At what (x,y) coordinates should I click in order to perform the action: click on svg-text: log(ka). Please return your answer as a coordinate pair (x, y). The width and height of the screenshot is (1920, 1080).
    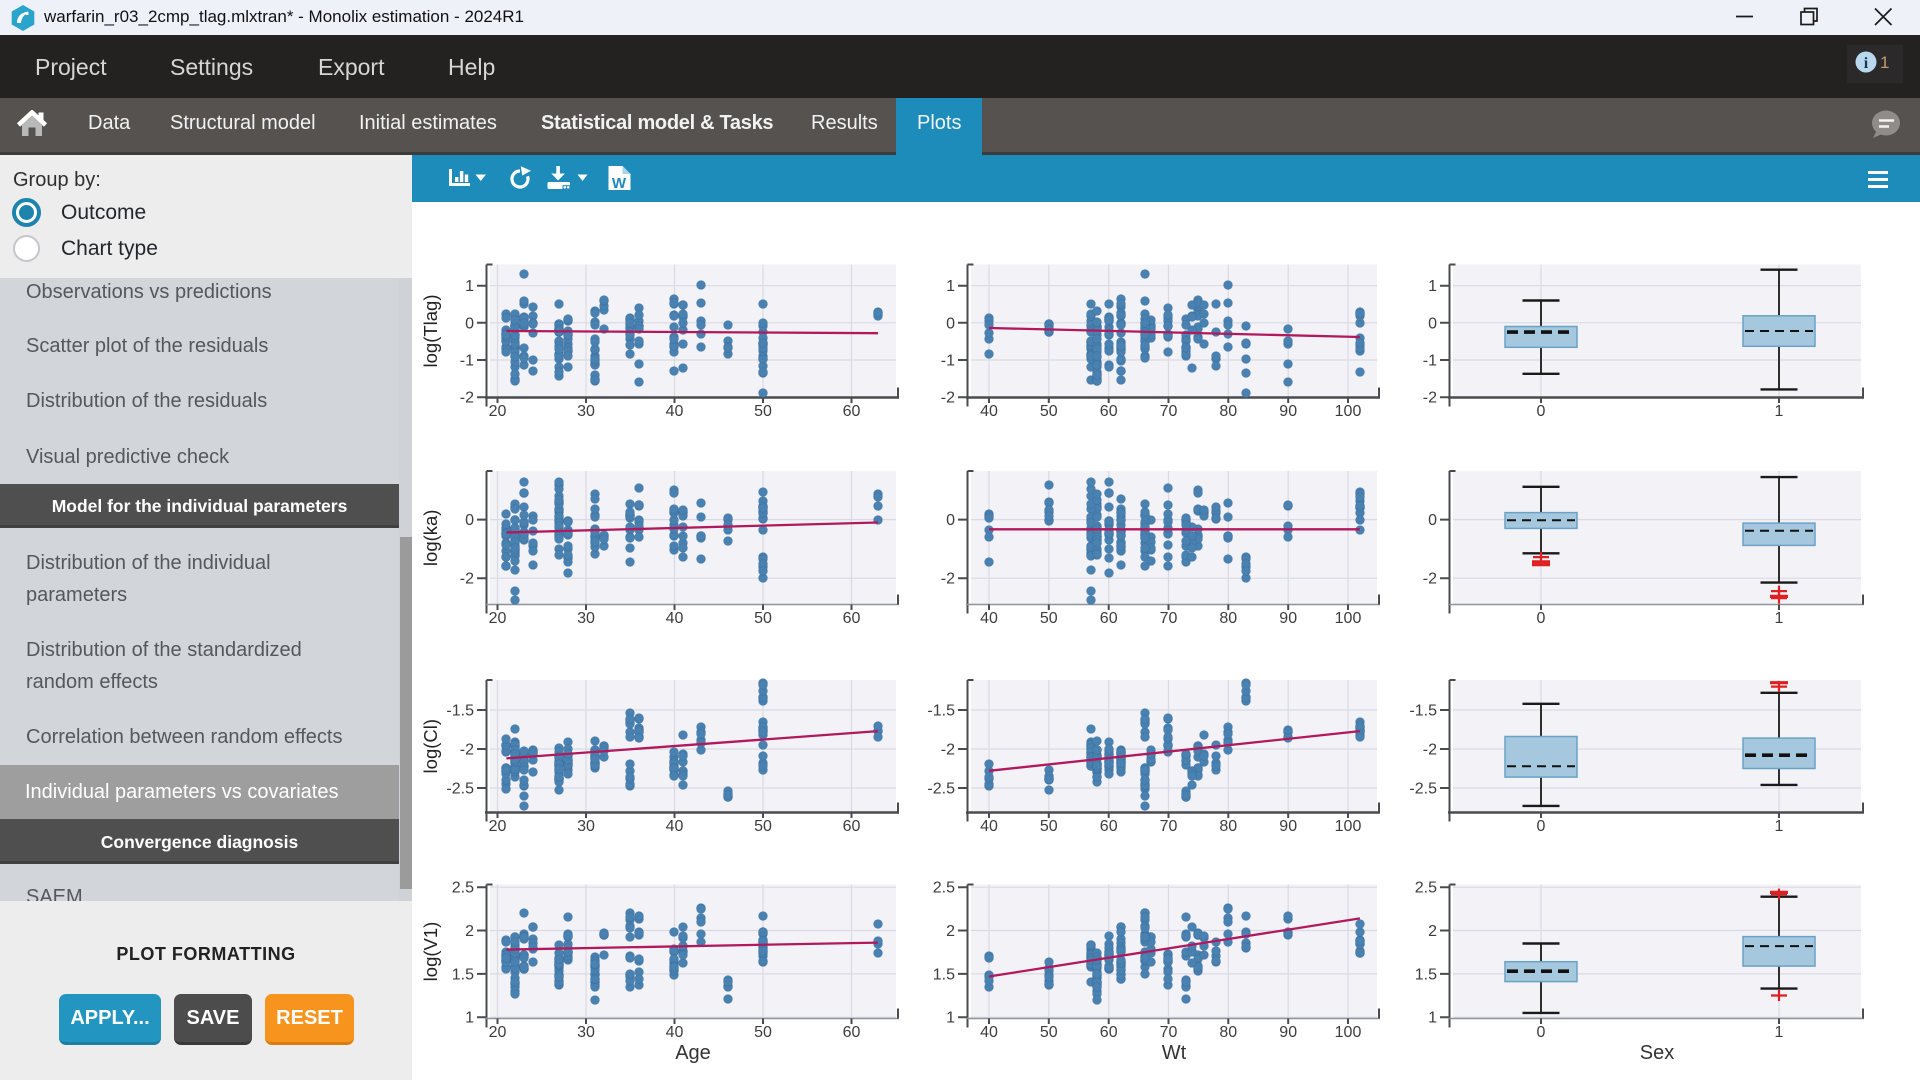
    Looking at the image, I should click on (430, 538).